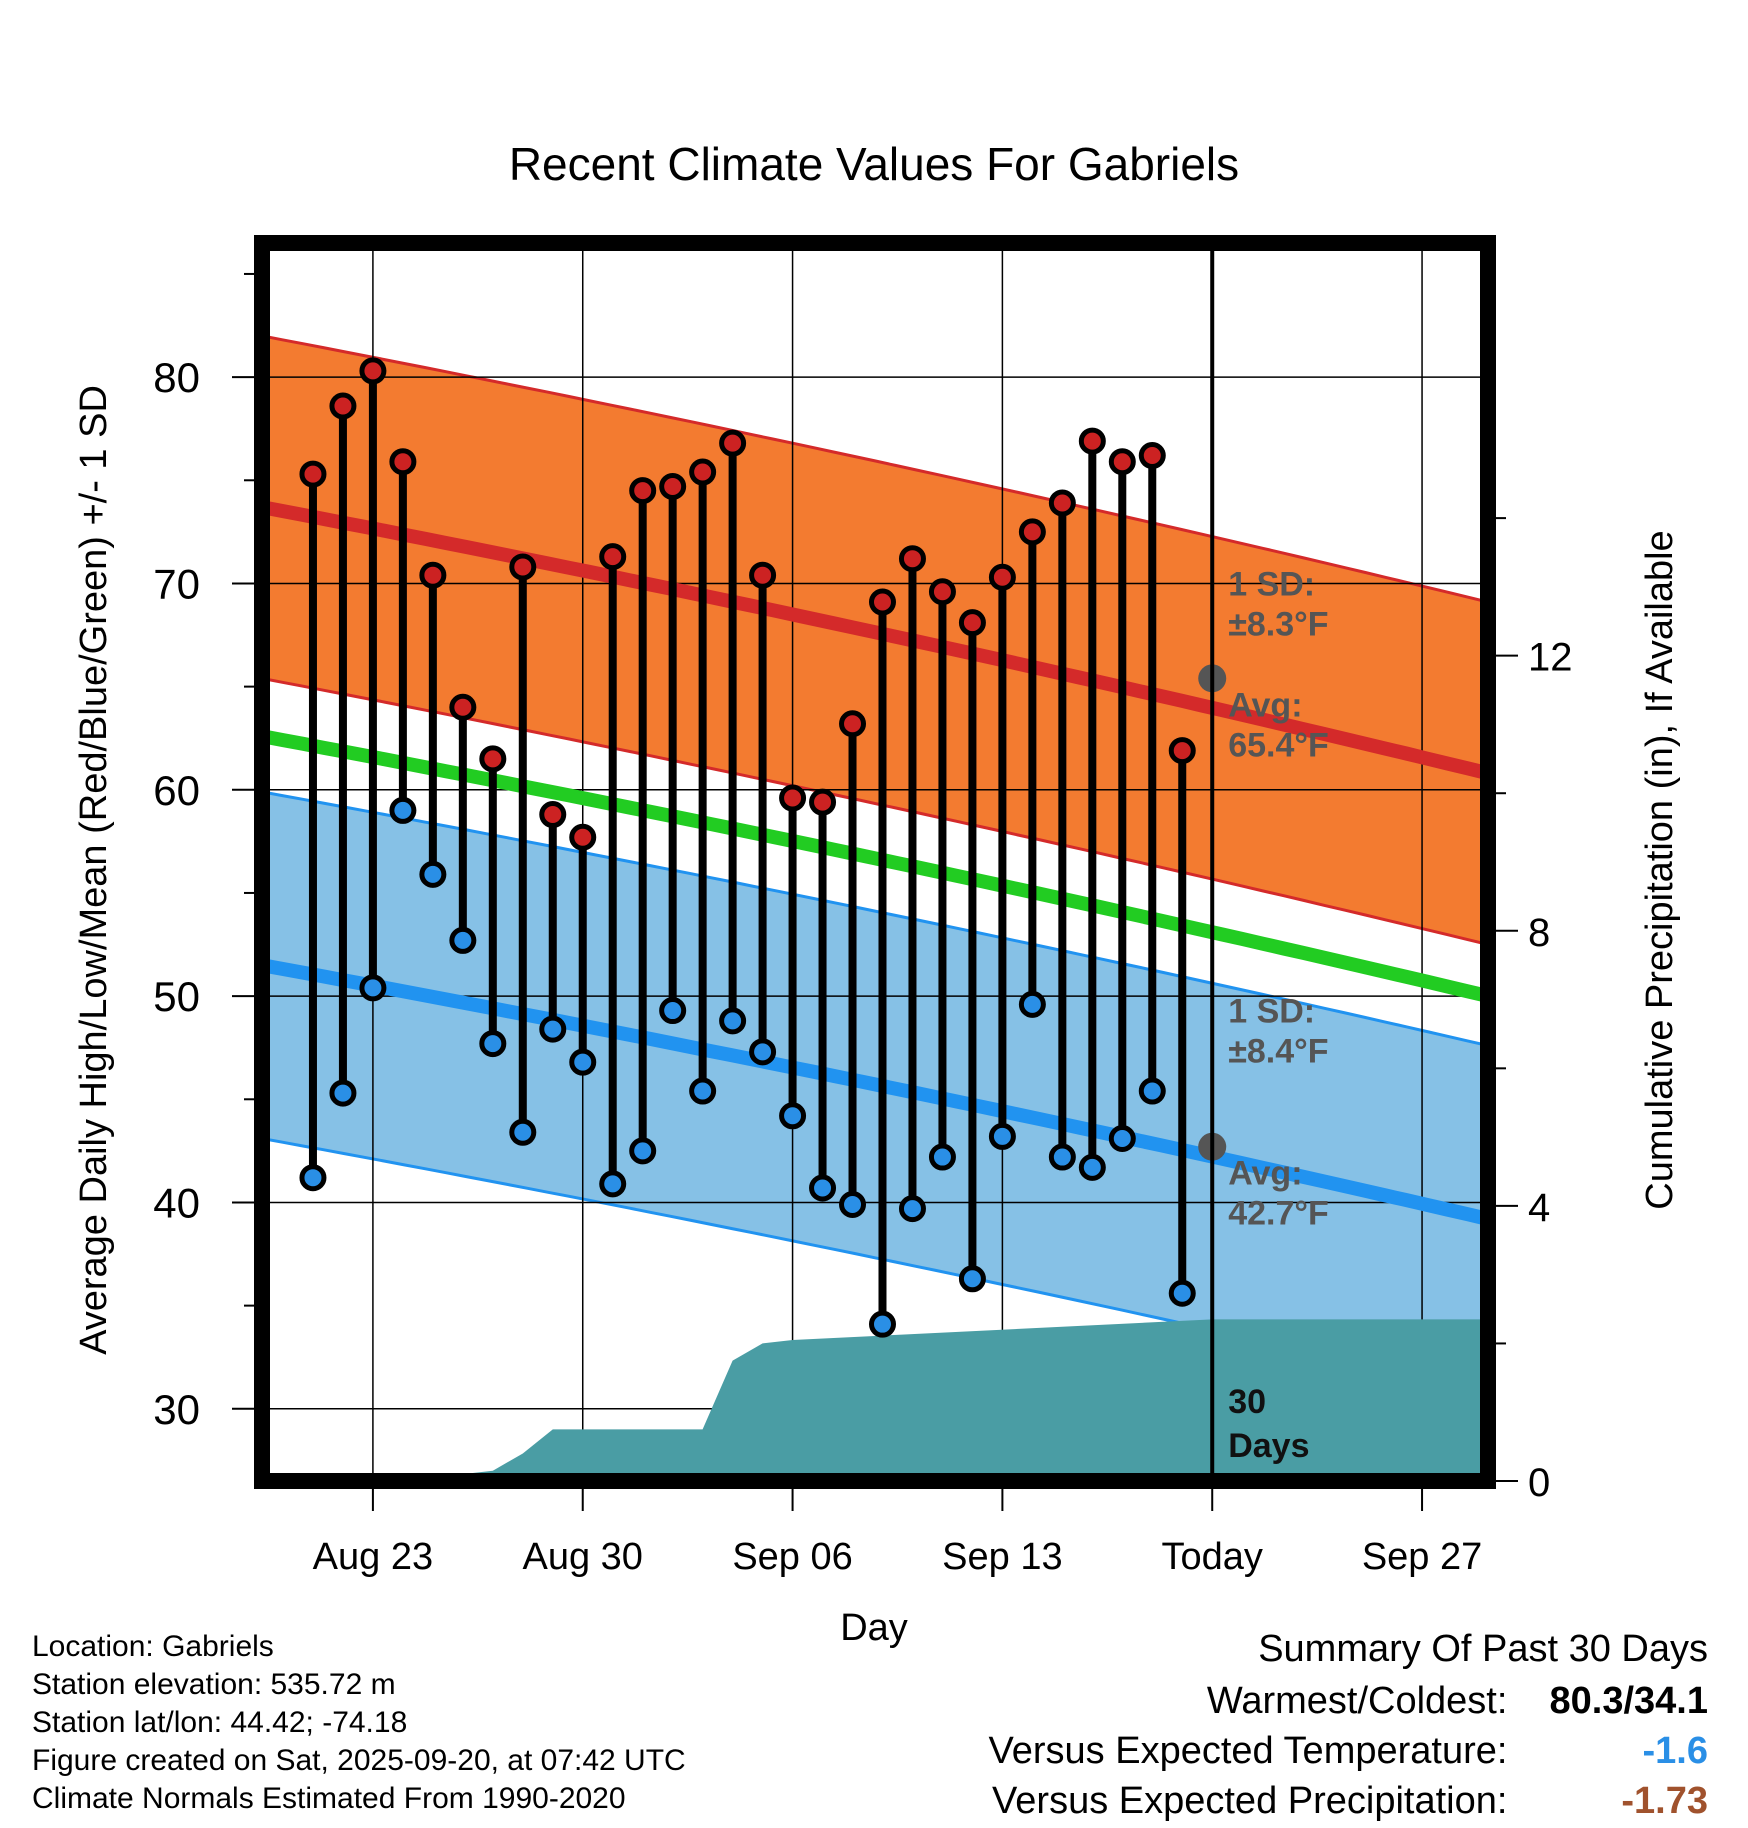 This screenshot has height=1828, width=1748. Describe the element at coordinates (1271, 584) in the screenshot. I see `high-sd-label: 1 SD:` at that location.